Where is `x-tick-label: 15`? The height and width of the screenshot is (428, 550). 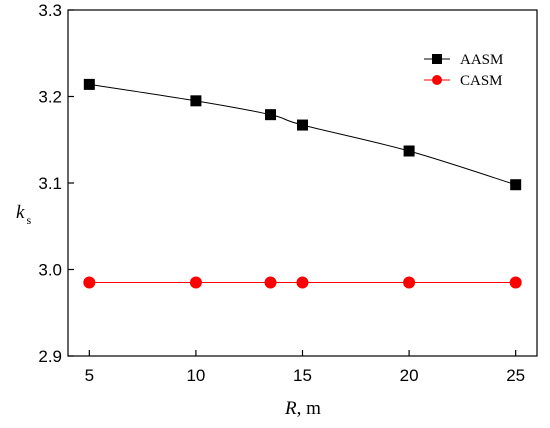 x-tick-label: 15 is located at coordinates (302, 375).